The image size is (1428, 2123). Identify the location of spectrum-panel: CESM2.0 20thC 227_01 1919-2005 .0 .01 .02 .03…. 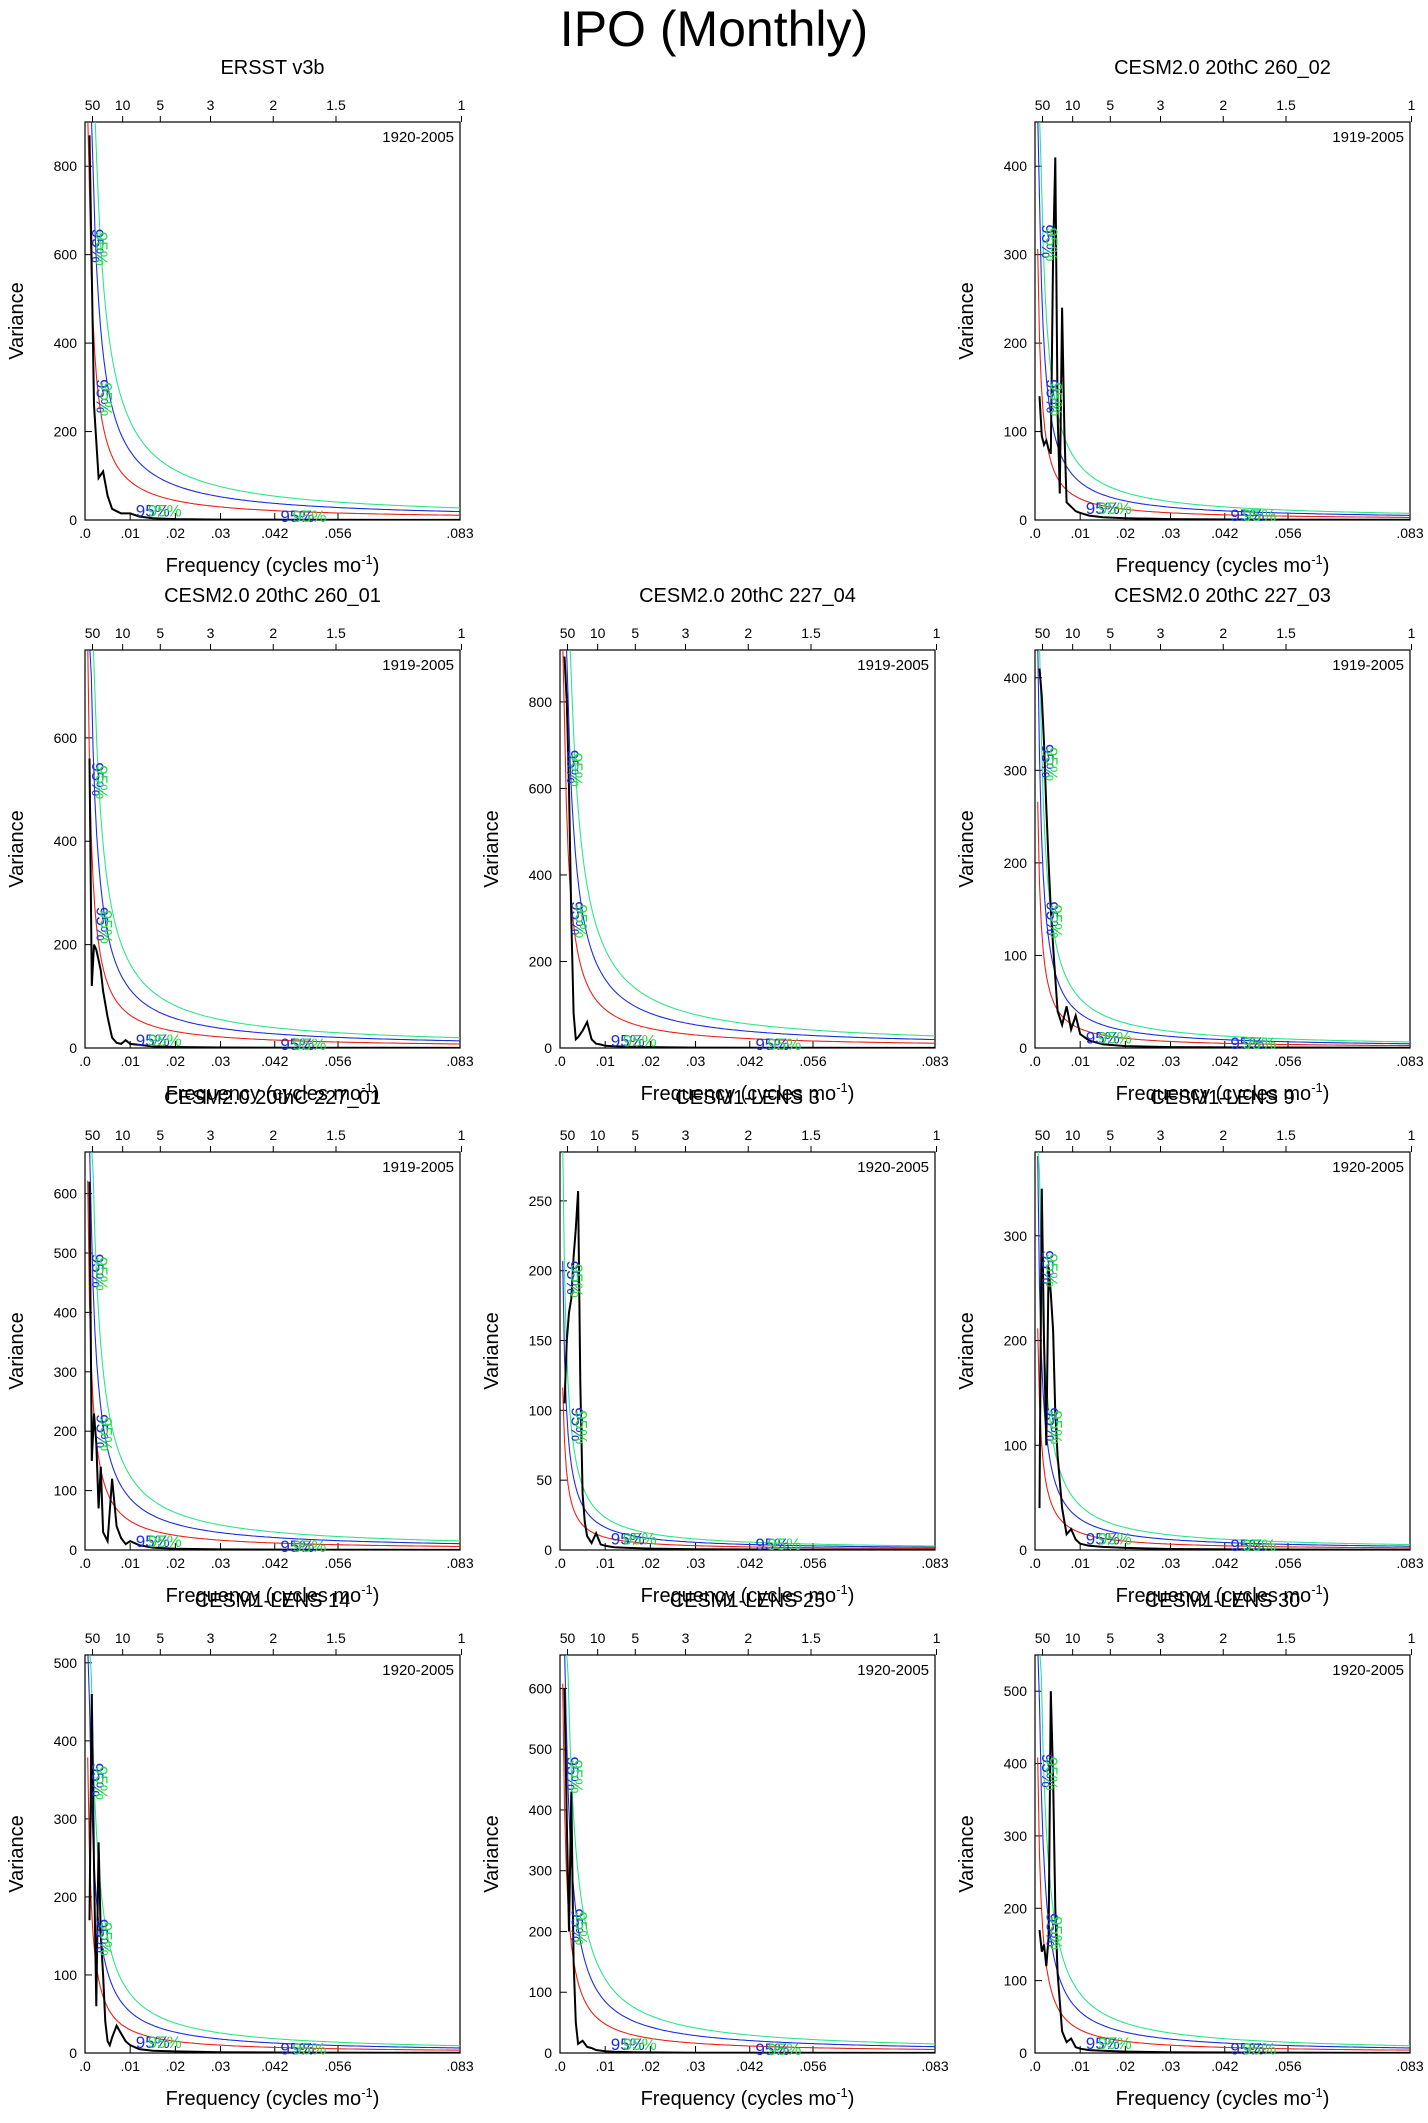
(240, 1347).